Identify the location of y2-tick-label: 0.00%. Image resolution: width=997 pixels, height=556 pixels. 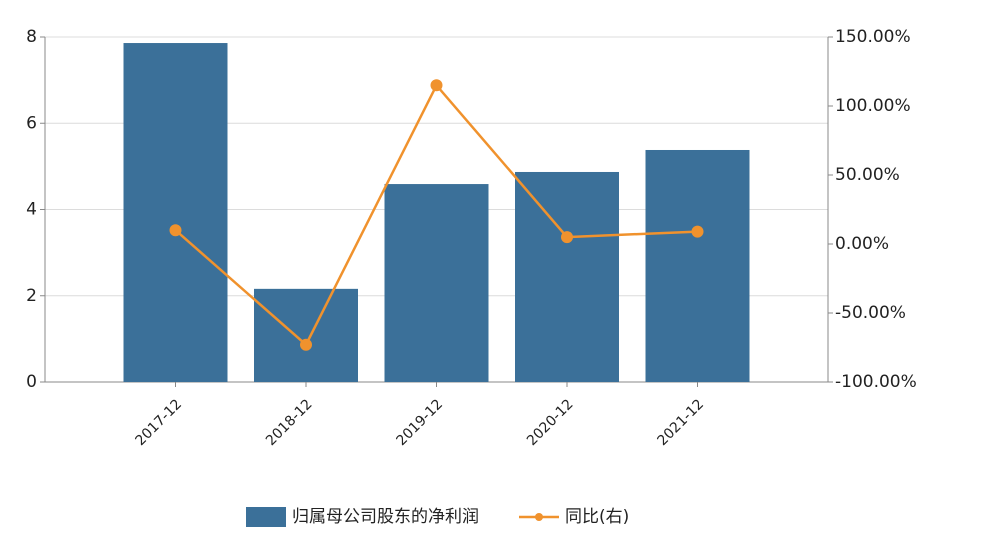
(862, 244).